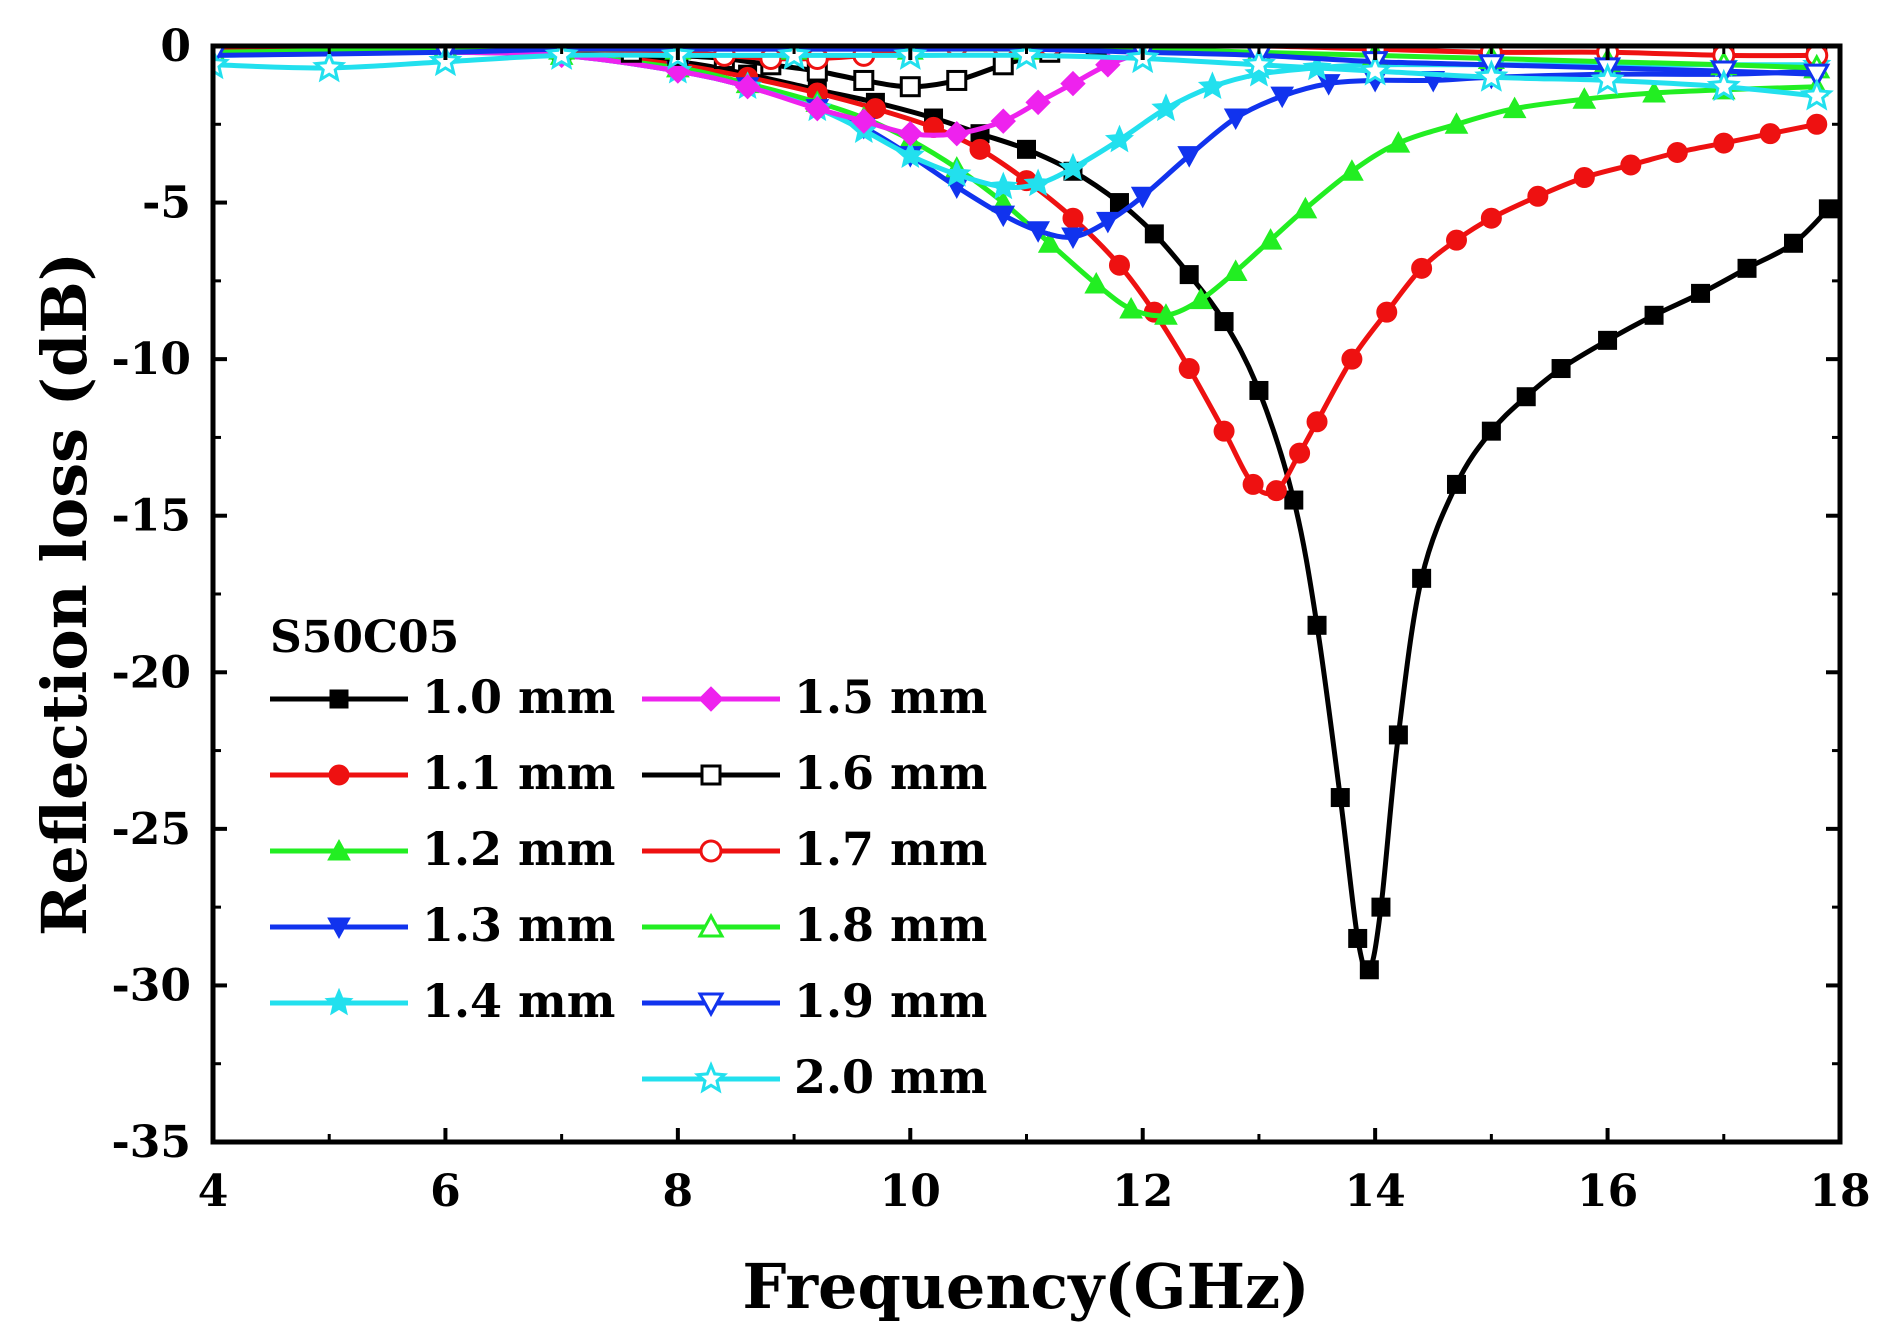 The height and width of the screenshot is (1334, 1886). I want to click on legend-entry: 1.3 mm, so click(442, 925).